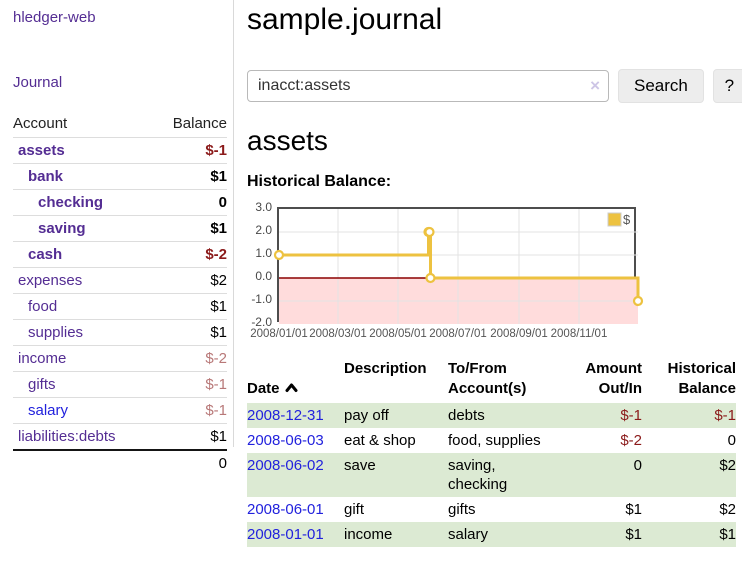 Image resolution: width=742 pixels, height=582 pixels. Describe the element at coordinates (189, 254) in the screenshot. I see `account-balance: $-2` at that location.